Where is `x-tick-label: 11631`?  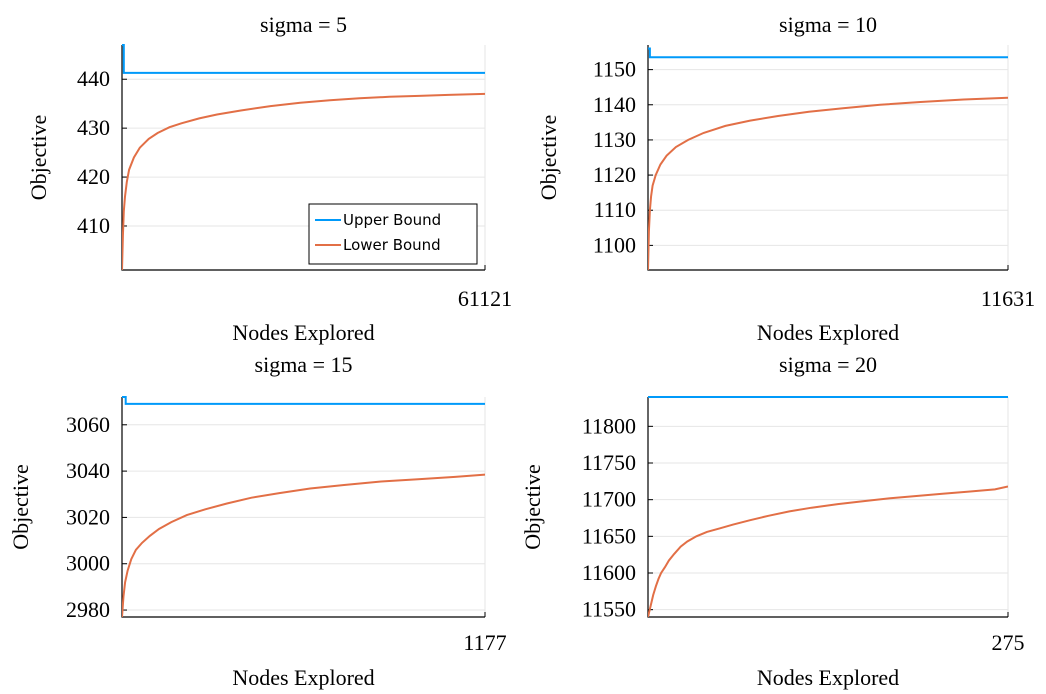
x-tick-label: 11631 is located at coordinates (1008, 298).